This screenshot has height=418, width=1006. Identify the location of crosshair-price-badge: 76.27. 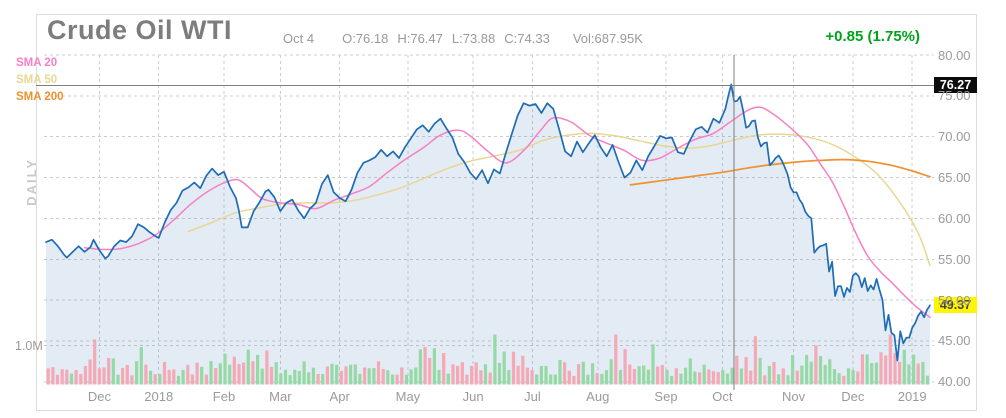
(955, 85).